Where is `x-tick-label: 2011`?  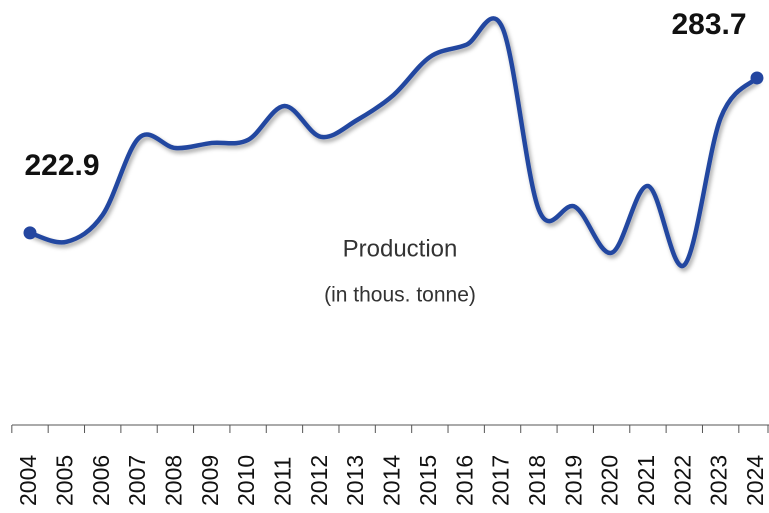
x-tick-label: 2011 is located at coordinates (283, 481).